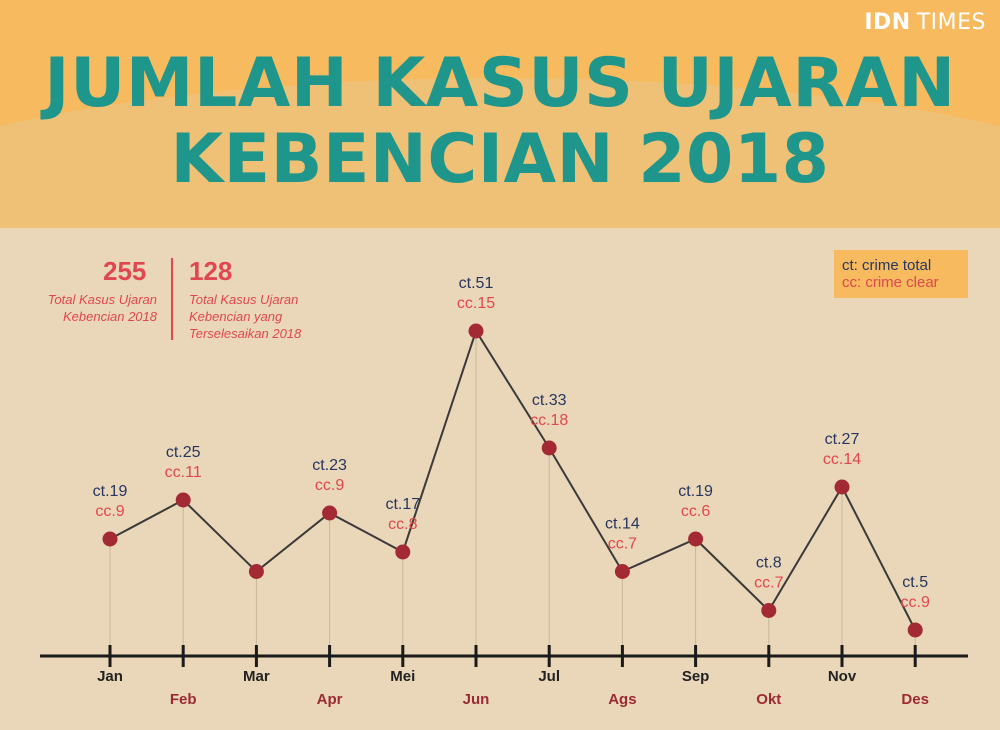 The height and width of the screenshot is (730, 1000). What do you see at coordinates (622, 524) in the screenshot?
I see `data-label-ct: ct.14` at bounding box center [622, 524].